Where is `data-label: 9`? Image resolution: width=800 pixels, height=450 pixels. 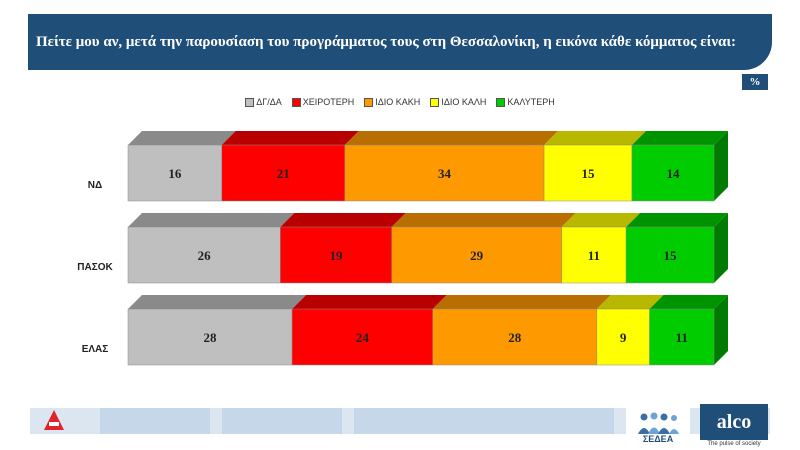
data-label: 9 is located at coordinates (623, 337).